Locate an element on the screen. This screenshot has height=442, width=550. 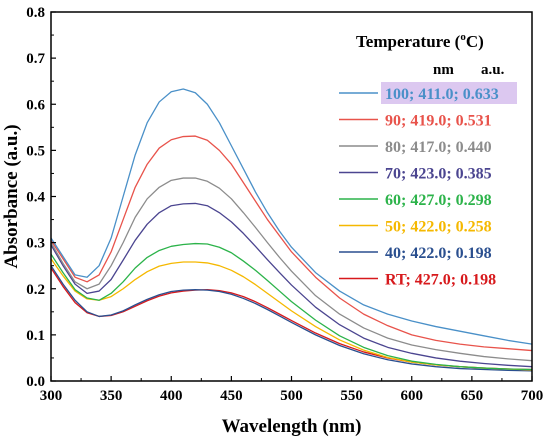
legend-header-au: a.u. is located at coordinates (493, 70).